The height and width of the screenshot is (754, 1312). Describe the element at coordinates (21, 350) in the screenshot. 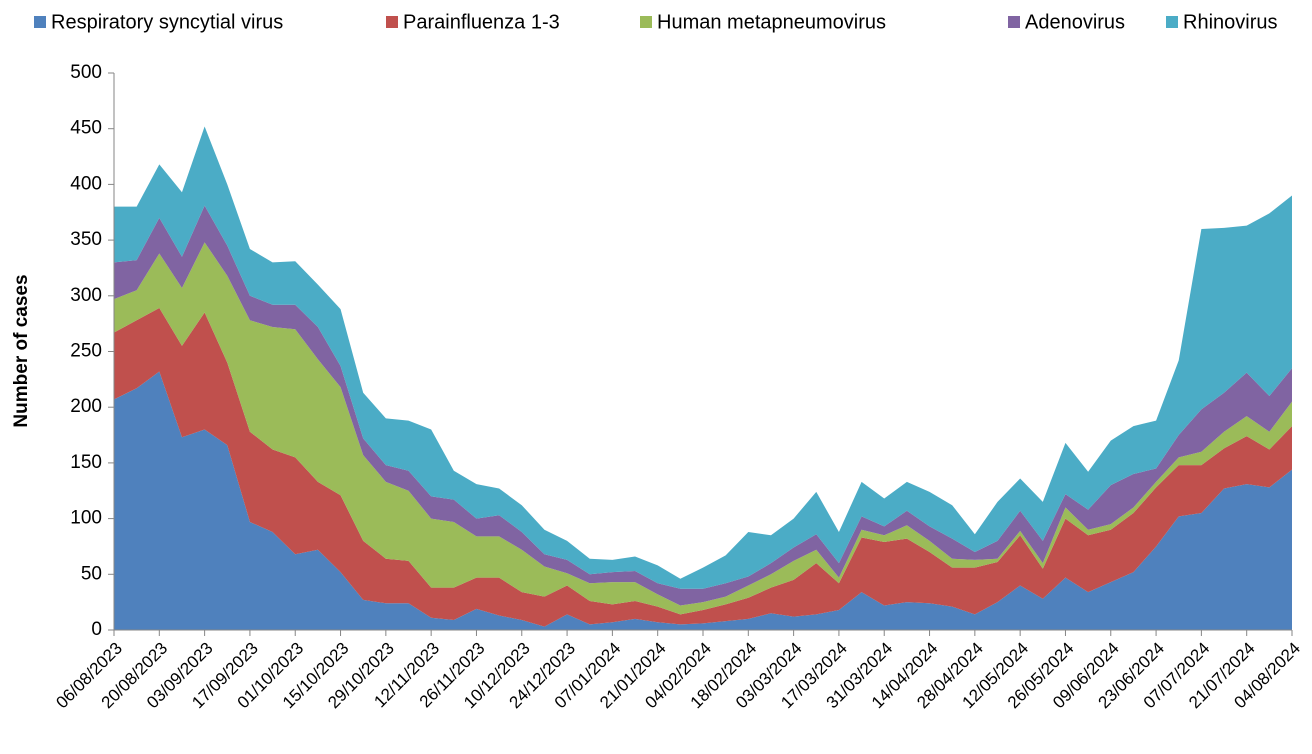

I see `y-axis-title: Number of cases` at that location.